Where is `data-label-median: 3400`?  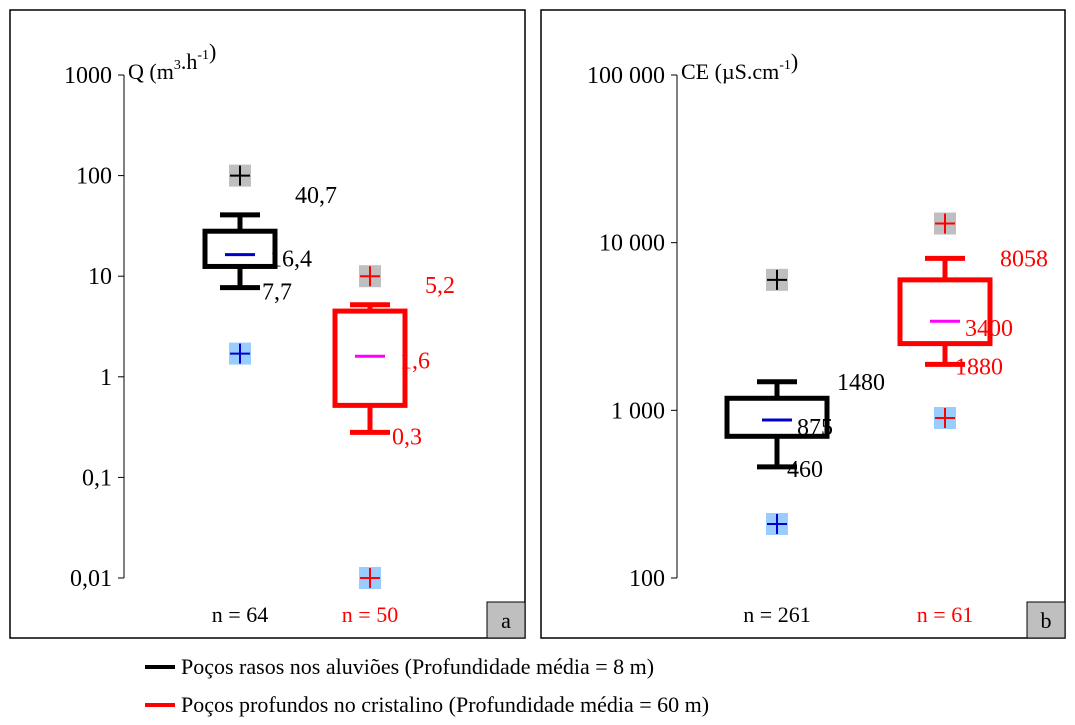
data-label-median: 3400 is located at coordinates (989, 329).